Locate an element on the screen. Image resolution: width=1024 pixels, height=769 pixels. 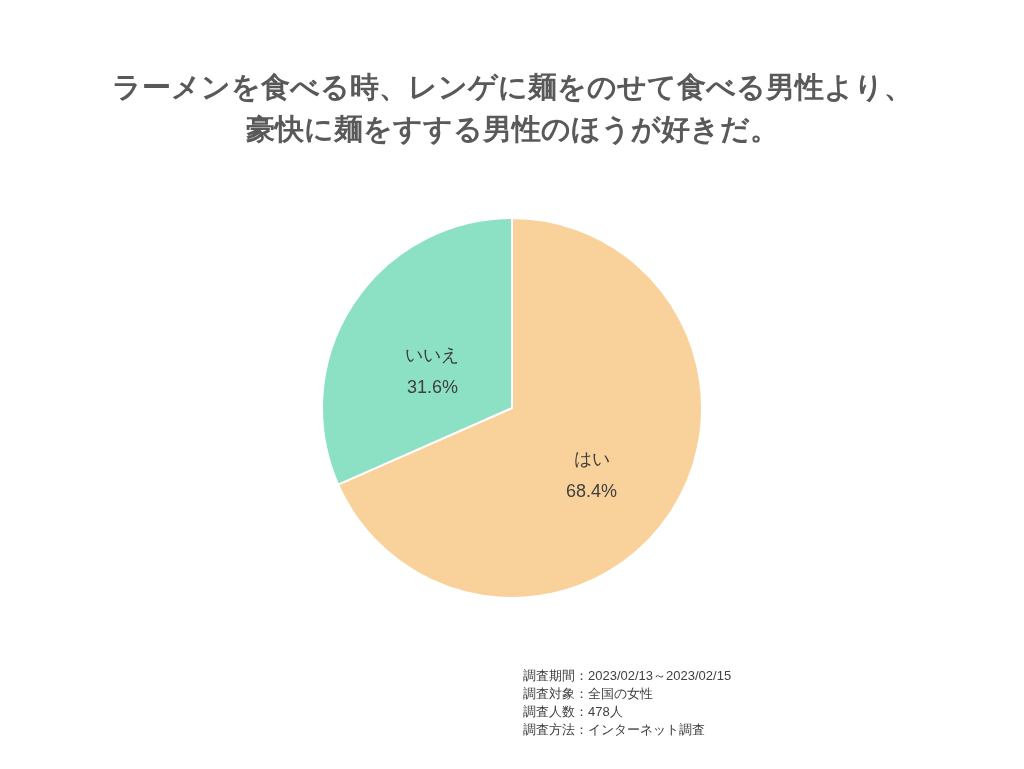
text: 調査方法：インターネット調査 is located at coordinates (614, 729).